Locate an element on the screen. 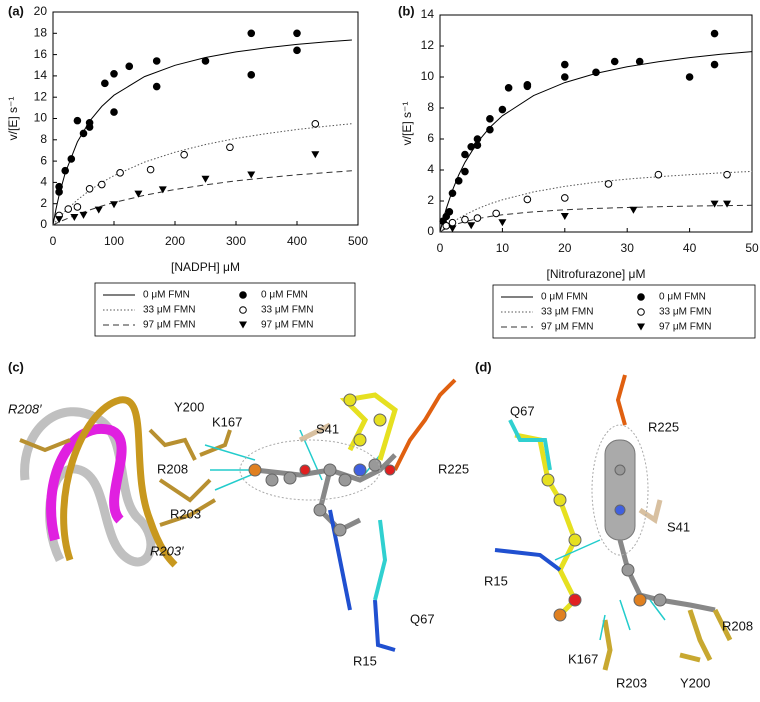  fad-ring is located at coordinates (620, 490).